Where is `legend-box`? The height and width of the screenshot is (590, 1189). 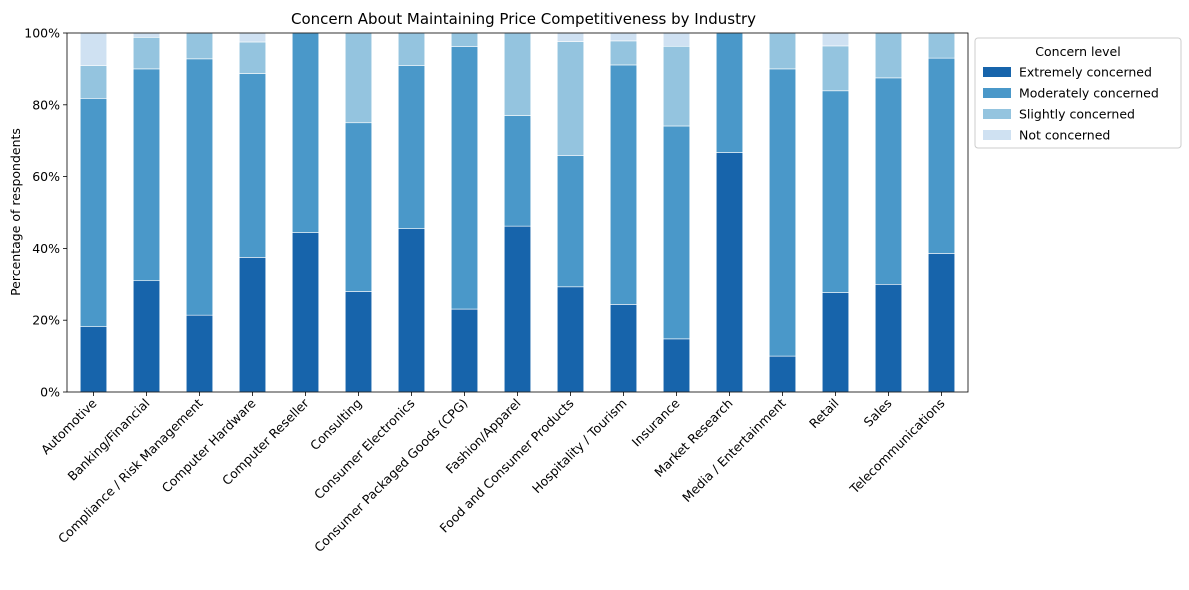
legend-box is located at coordinates (1078, 93).